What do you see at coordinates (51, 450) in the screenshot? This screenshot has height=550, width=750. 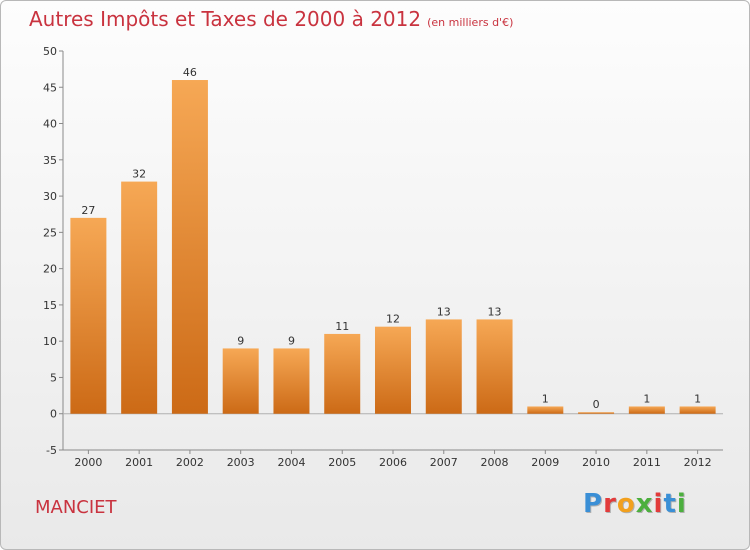 I see `y-tick-label: -5` at bounding box center [51, 450].